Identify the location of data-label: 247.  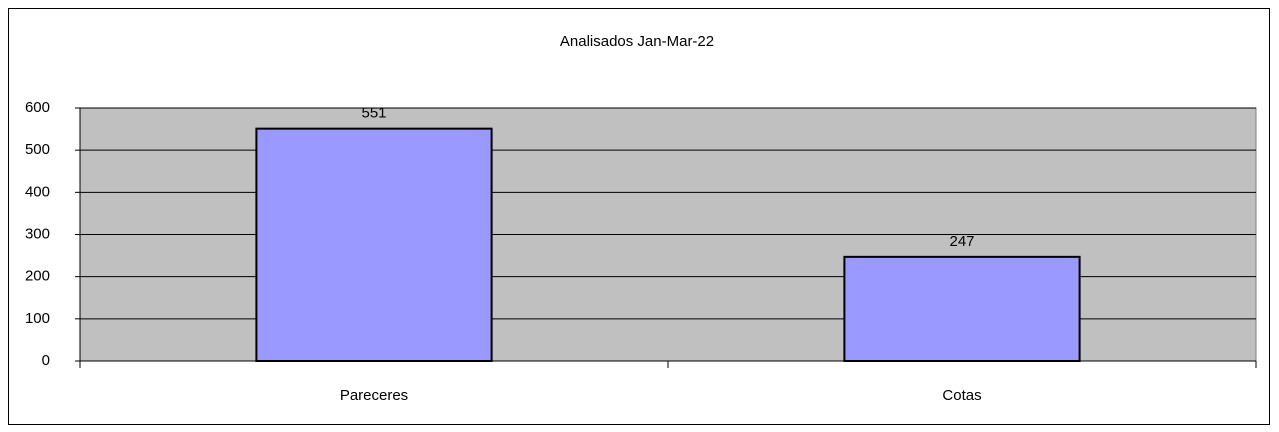
(961, 241).